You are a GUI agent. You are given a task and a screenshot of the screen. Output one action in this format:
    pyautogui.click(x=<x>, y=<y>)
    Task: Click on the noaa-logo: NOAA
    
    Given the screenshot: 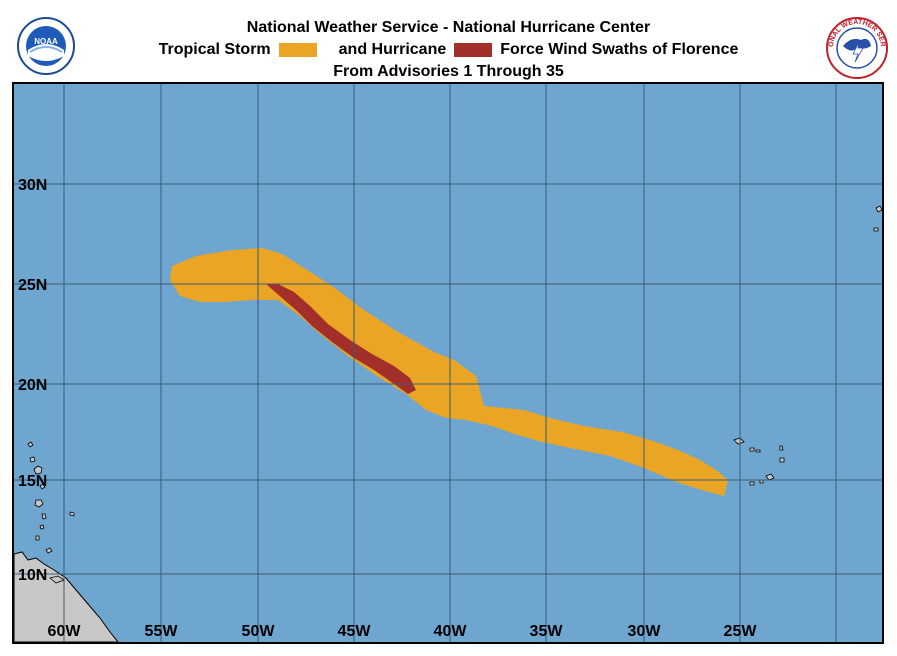 What is the action you would take?
    pyautogui.click(x=46, y=46)
    